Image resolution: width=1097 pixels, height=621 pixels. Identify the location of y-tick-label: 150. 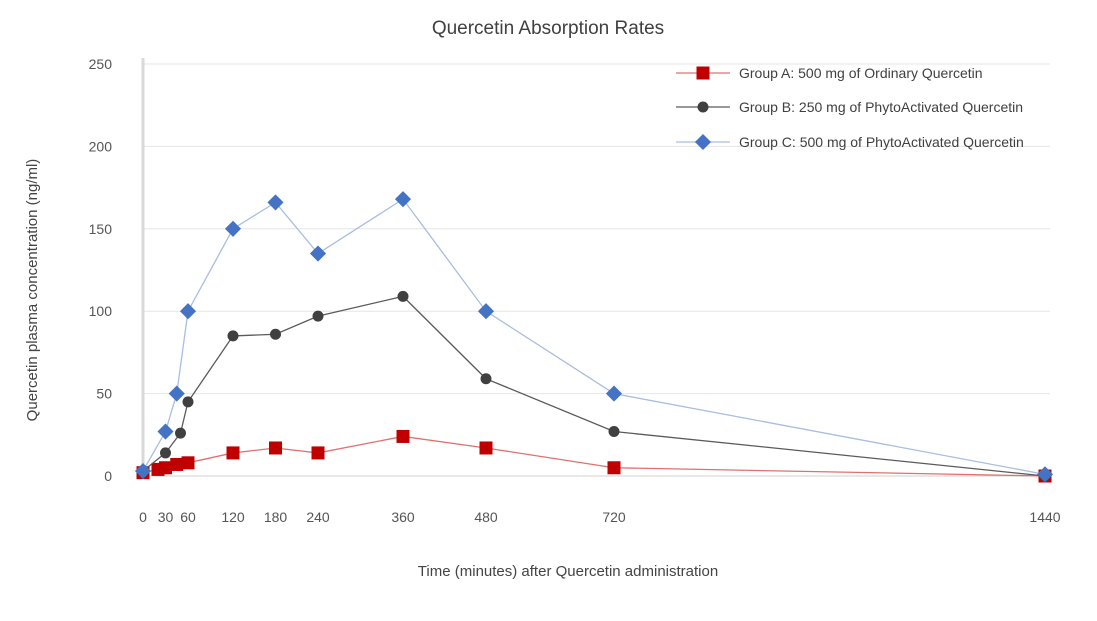
(101, 229).